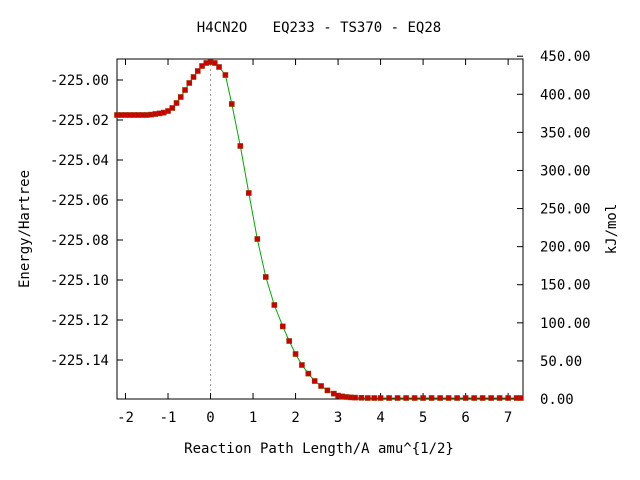 This screenshot has height=480, width=640. I want to click on x-tick-label: 3, so click(338, 418).